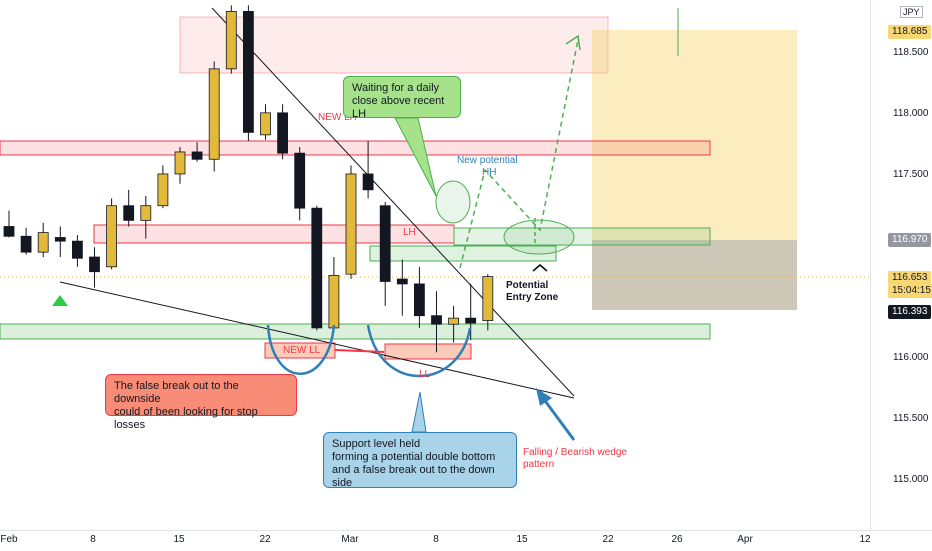  What do you see at coordinates (60, 300) in the screenshot?
I see `up-triangle-marker` at bounding box center [60, 300].